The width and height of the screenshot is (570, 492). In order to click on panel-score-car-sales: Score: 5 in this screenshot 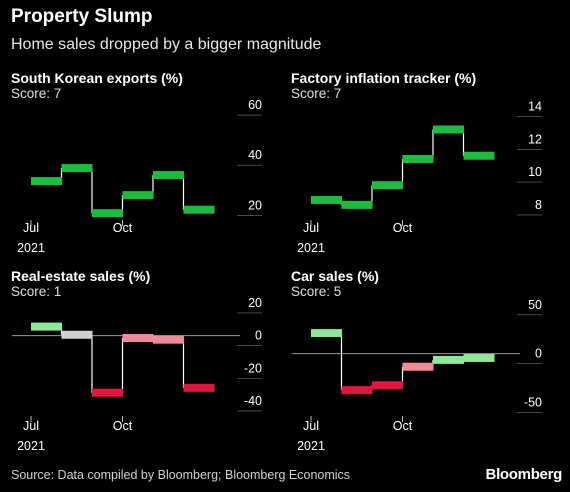, I will do `click(316, 291)`.